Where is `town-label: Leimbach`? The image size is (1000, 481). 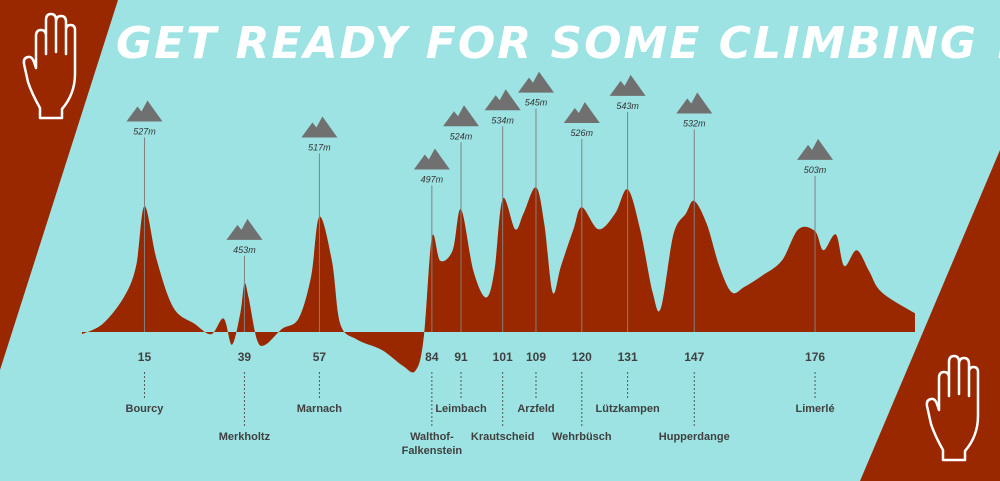
town-label: Leimbach is located at coordinates (461, 409).